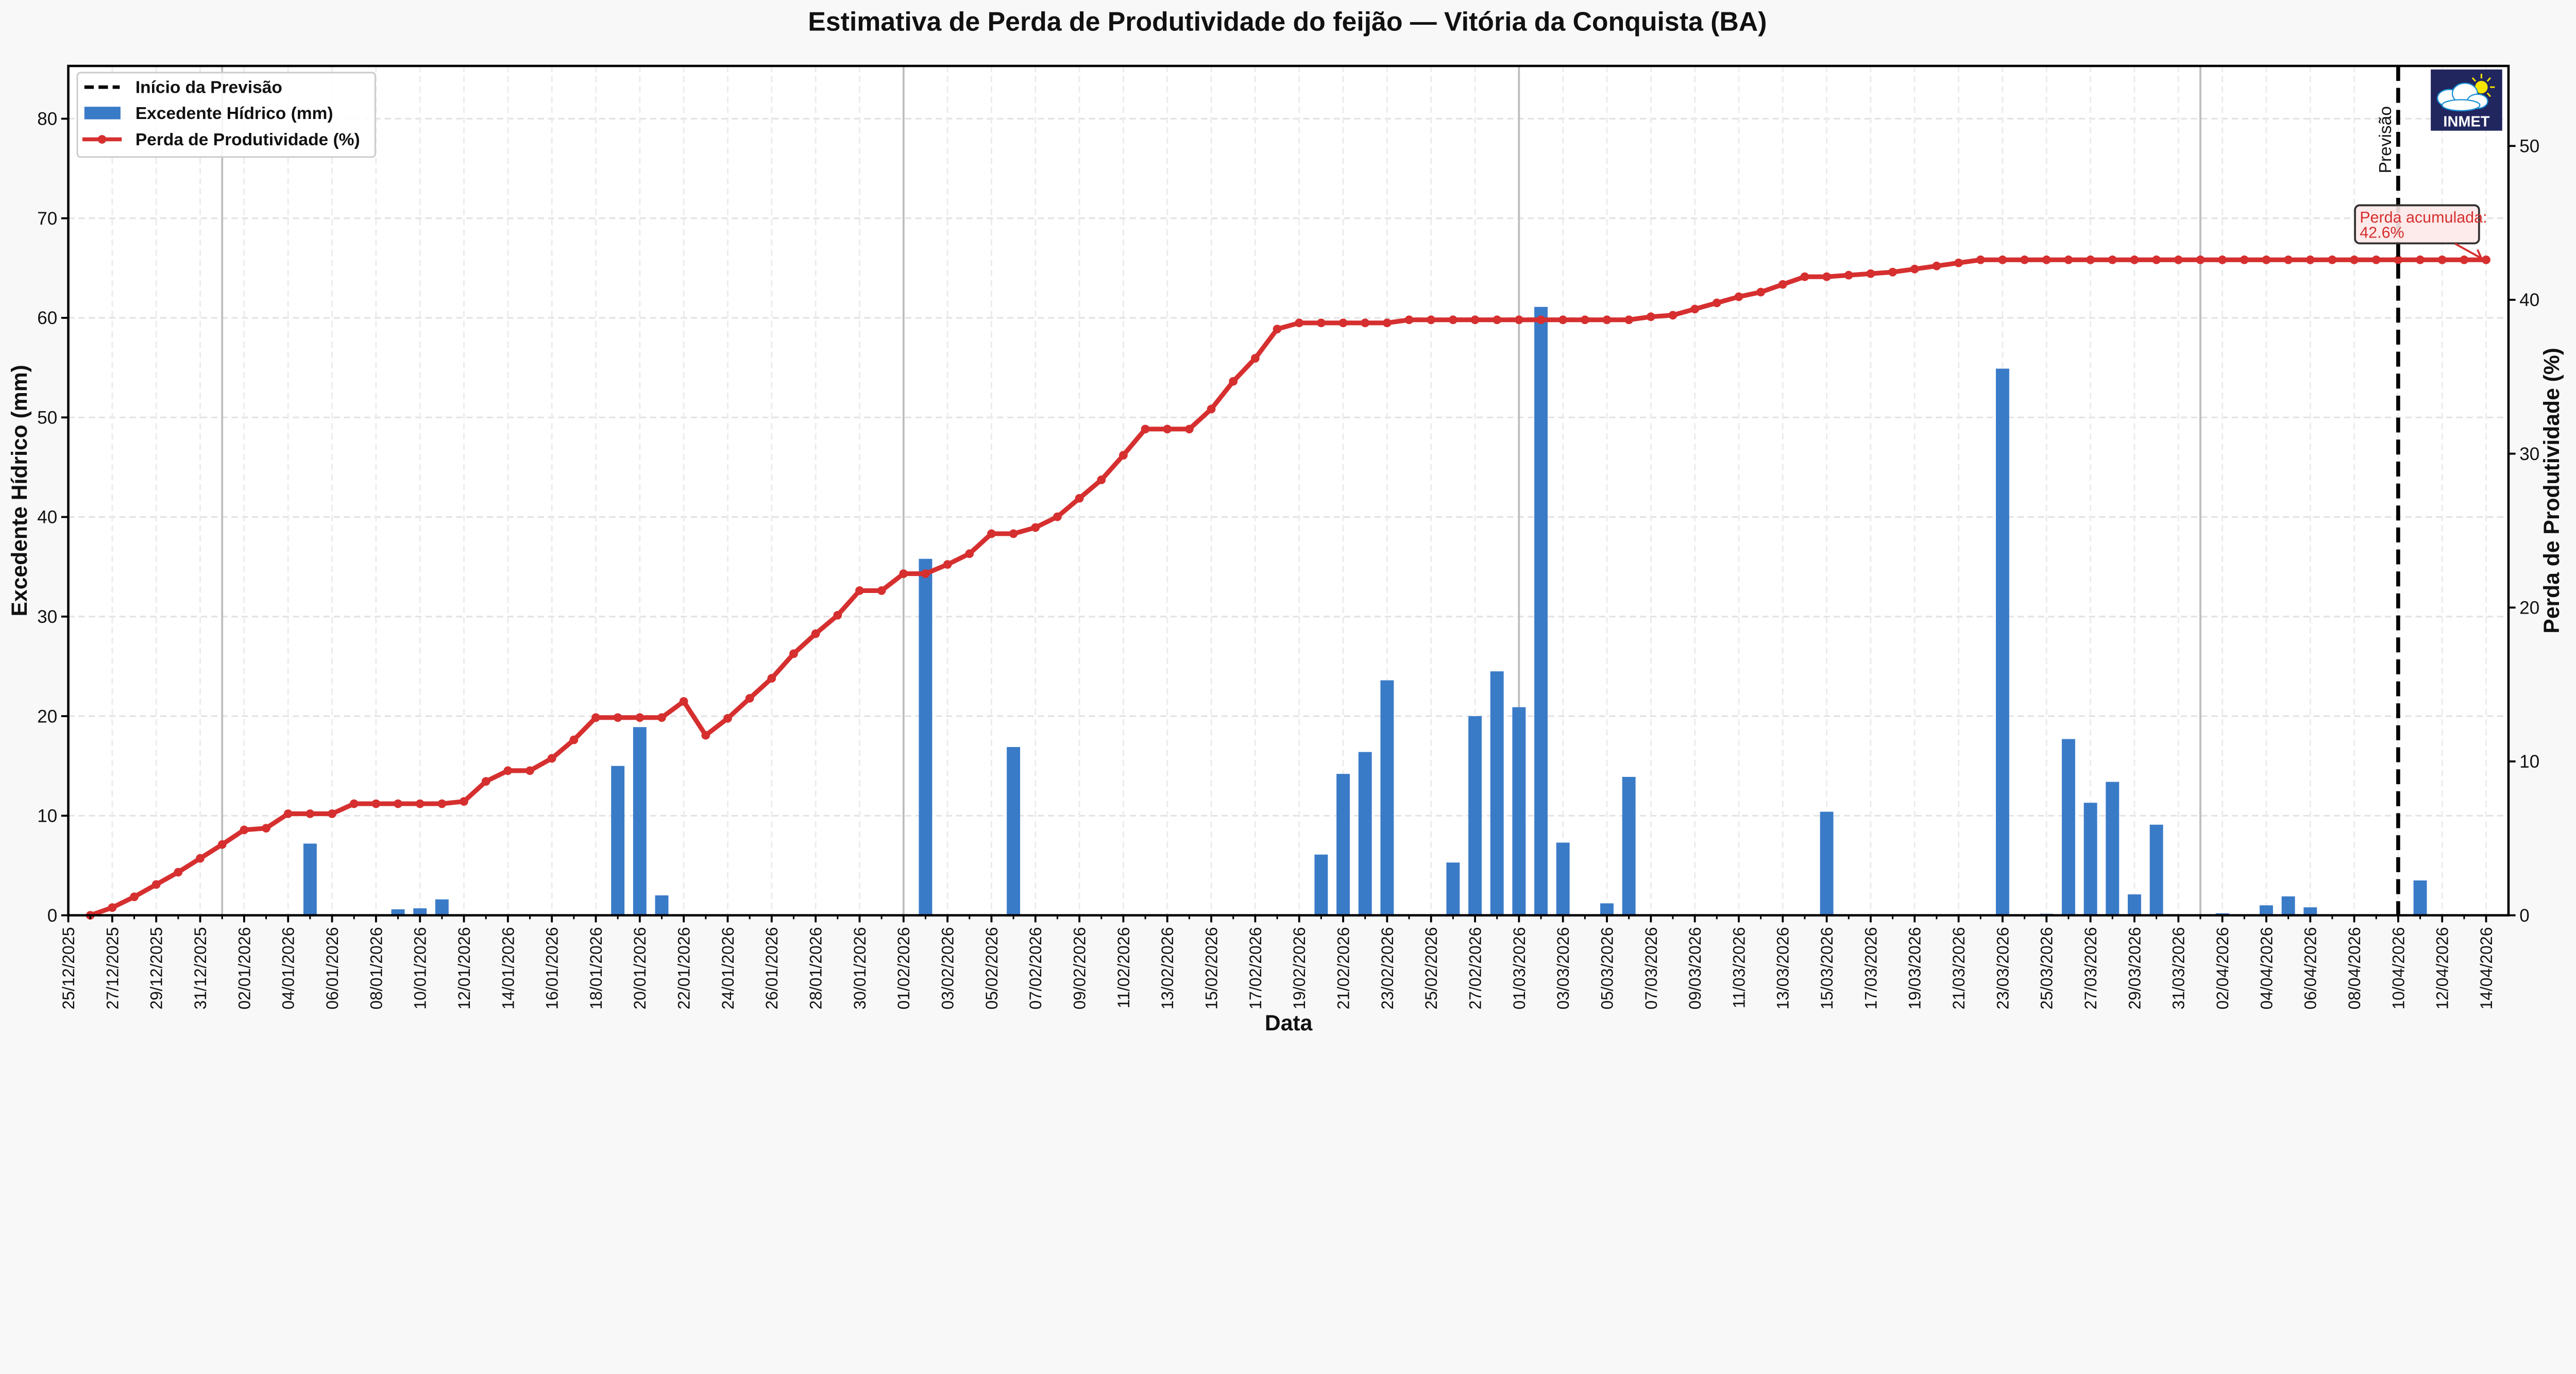 The image size is (2576, 1374). What do you see at coordinates (68, 968) in the screenshot?
I see `x-tick-label: 25/12/2025` at bounding box center [68, 968].